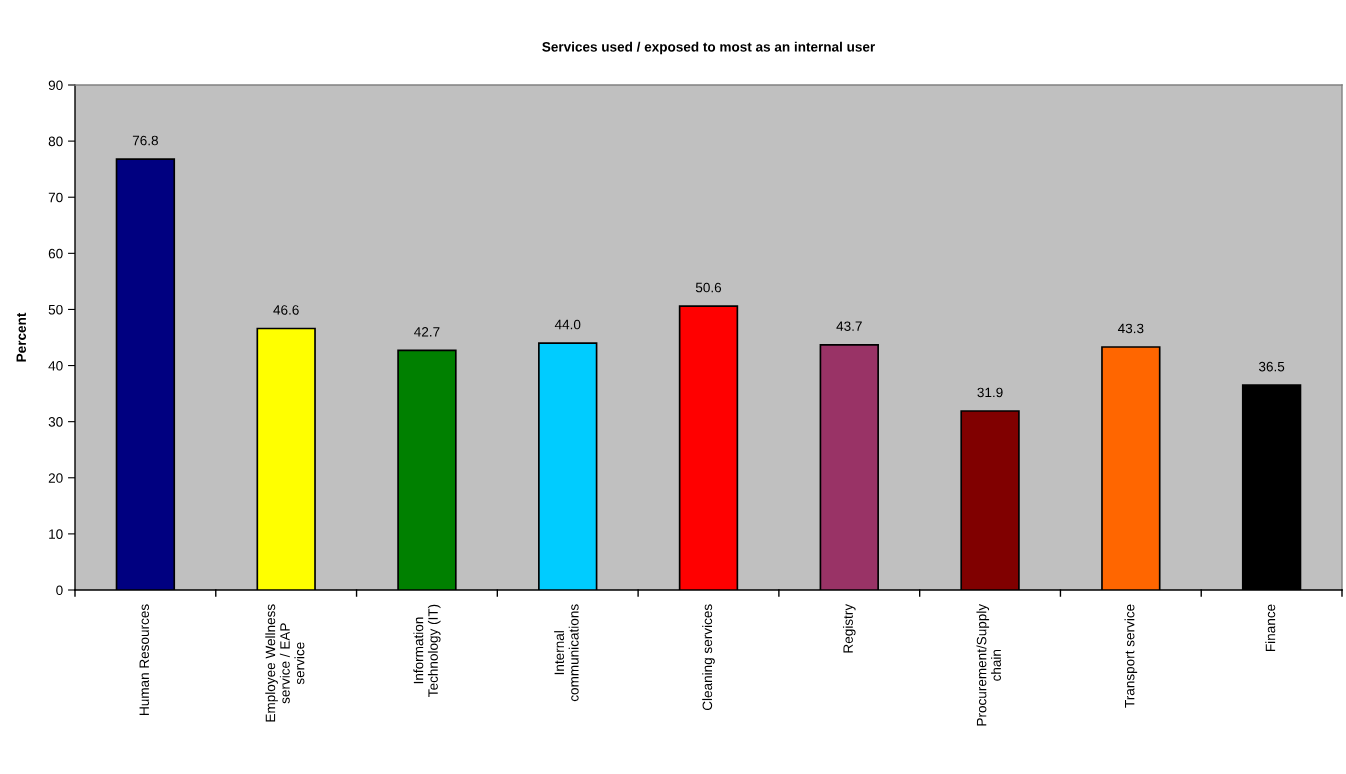 The width and height of the screenshot is (1346, 774). What do you see at coordinates (55, 422) in the screenshot?
I see `y-tick-label: 30` at bounding box center [55, 422].